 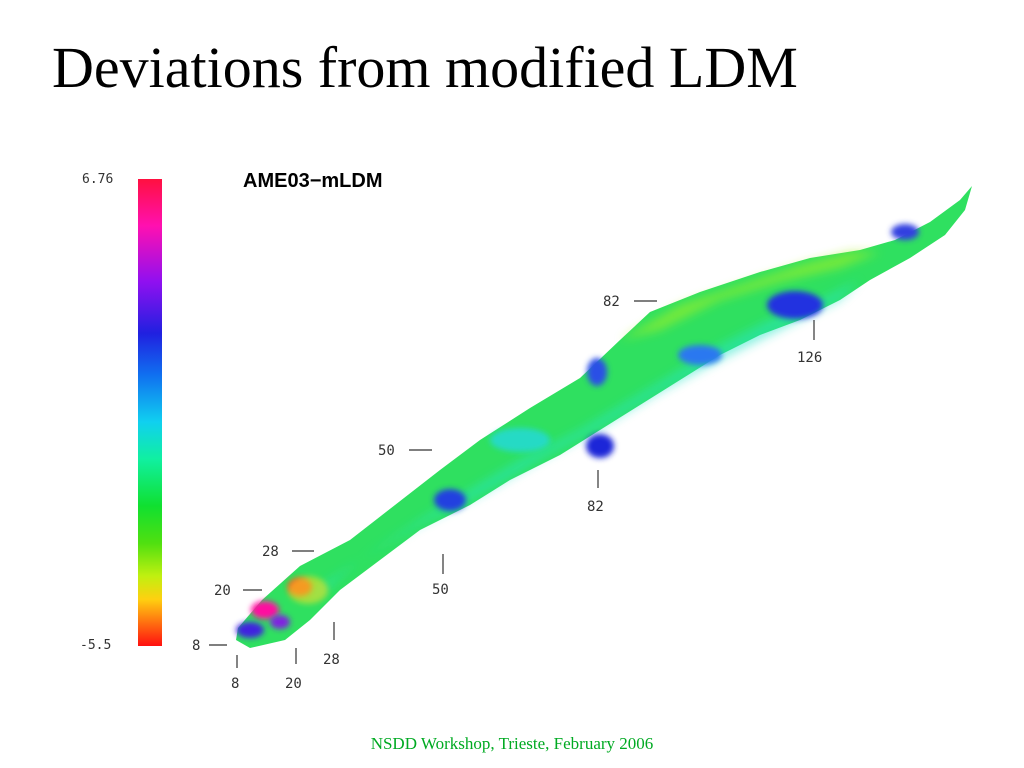 I want to click on colorbar-max-label: 6.76, so click(x=98, y=179).